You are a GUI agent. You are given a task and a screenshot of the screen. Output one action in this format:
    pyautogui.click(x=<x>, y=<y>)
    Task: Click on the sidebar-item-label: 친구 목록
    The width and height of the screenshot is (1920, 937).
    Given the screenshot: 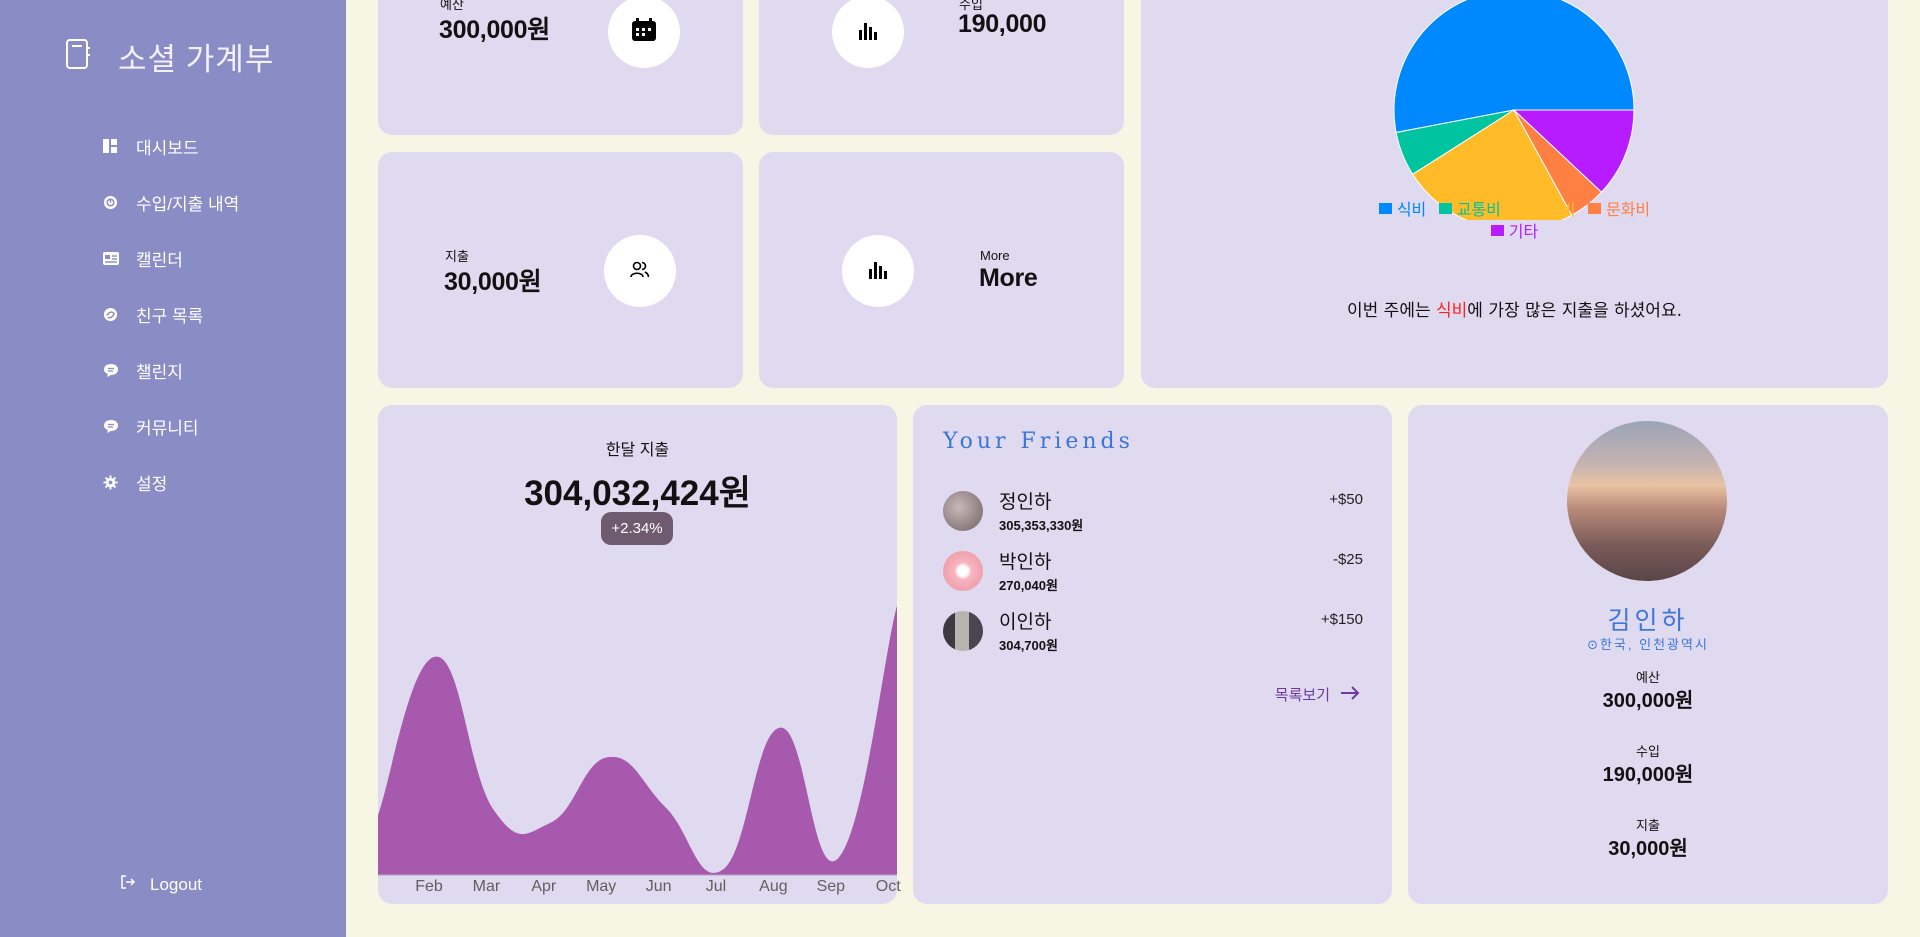 What is the action you would take?
    pyautogui.click(x=170, y=316)
    